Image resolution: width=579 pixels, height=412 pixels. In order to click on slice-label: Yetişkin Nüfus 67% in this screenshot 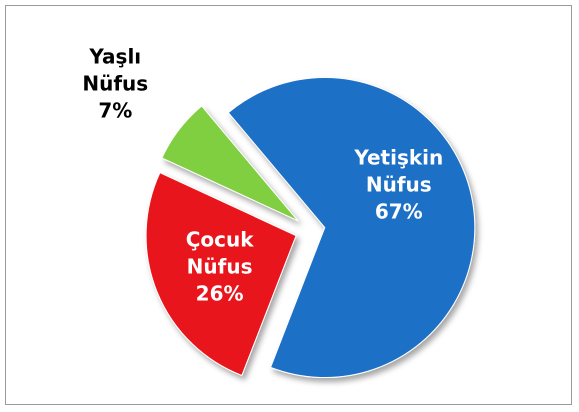, I will do `click(399, 185)`.